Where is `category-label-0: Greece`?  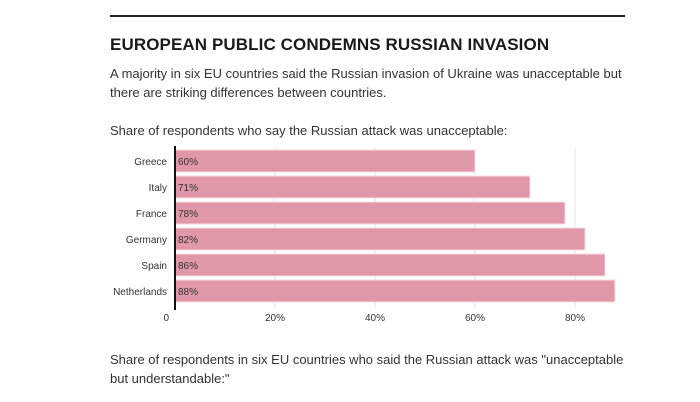 category-label-0: Greece is located at coordinates (150, 162).